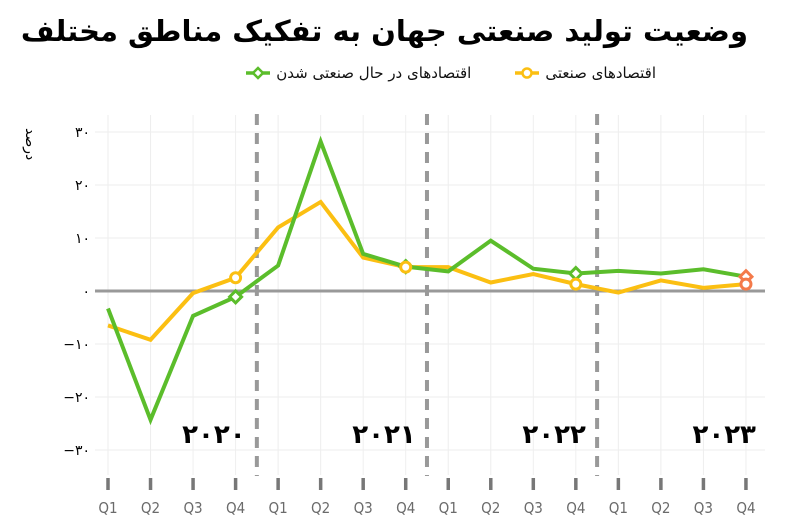 This screenshot has height=524, width=786. What do you see at coordinates (600, 73) in the screenshot?
I see `legend-item-label: اقتصادهای صنعتی` at bounding box center [600, 73].